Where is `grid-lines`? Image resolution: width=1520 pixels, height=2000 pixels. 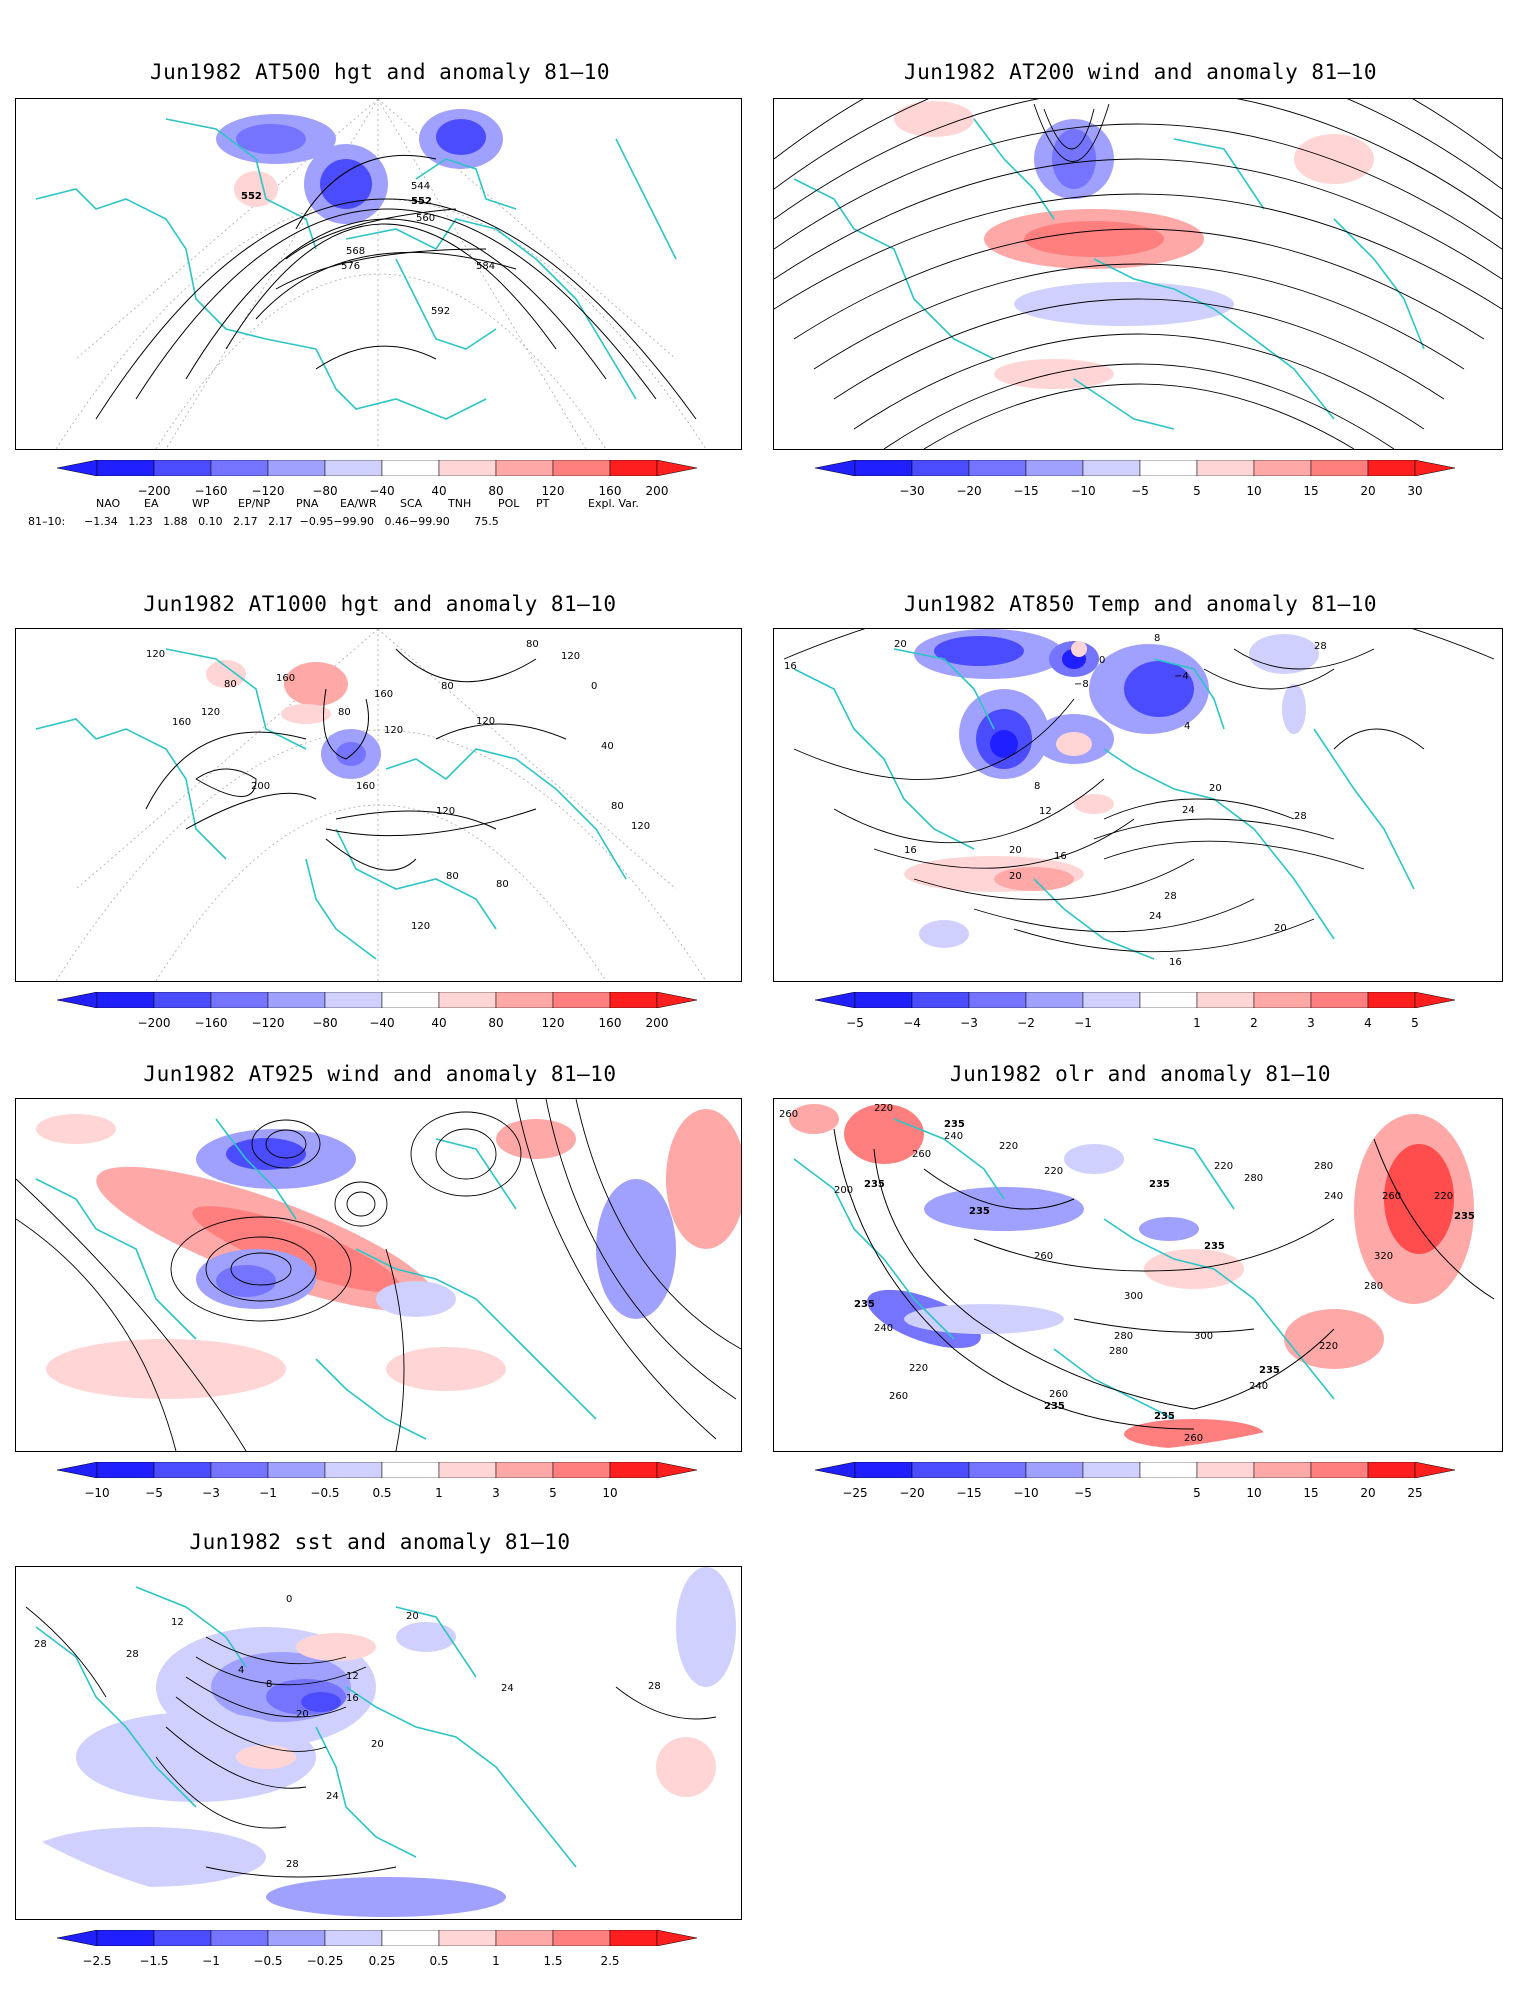 grid-lines is located at coordinates (381, 274).